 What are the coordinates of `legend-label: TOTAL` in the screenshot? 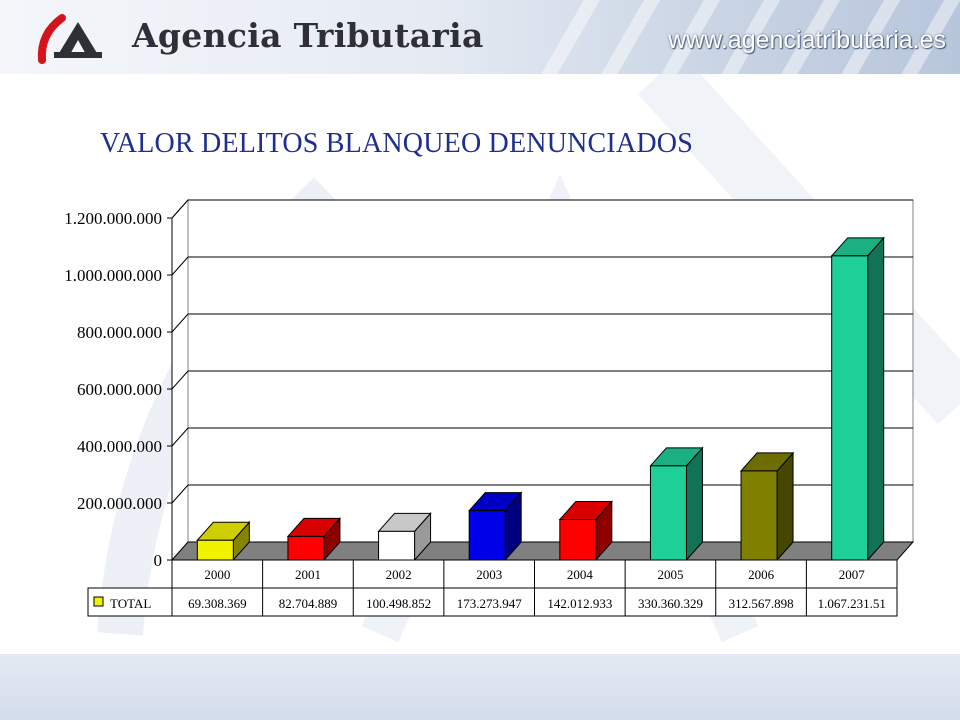 It's located at (130, 603).